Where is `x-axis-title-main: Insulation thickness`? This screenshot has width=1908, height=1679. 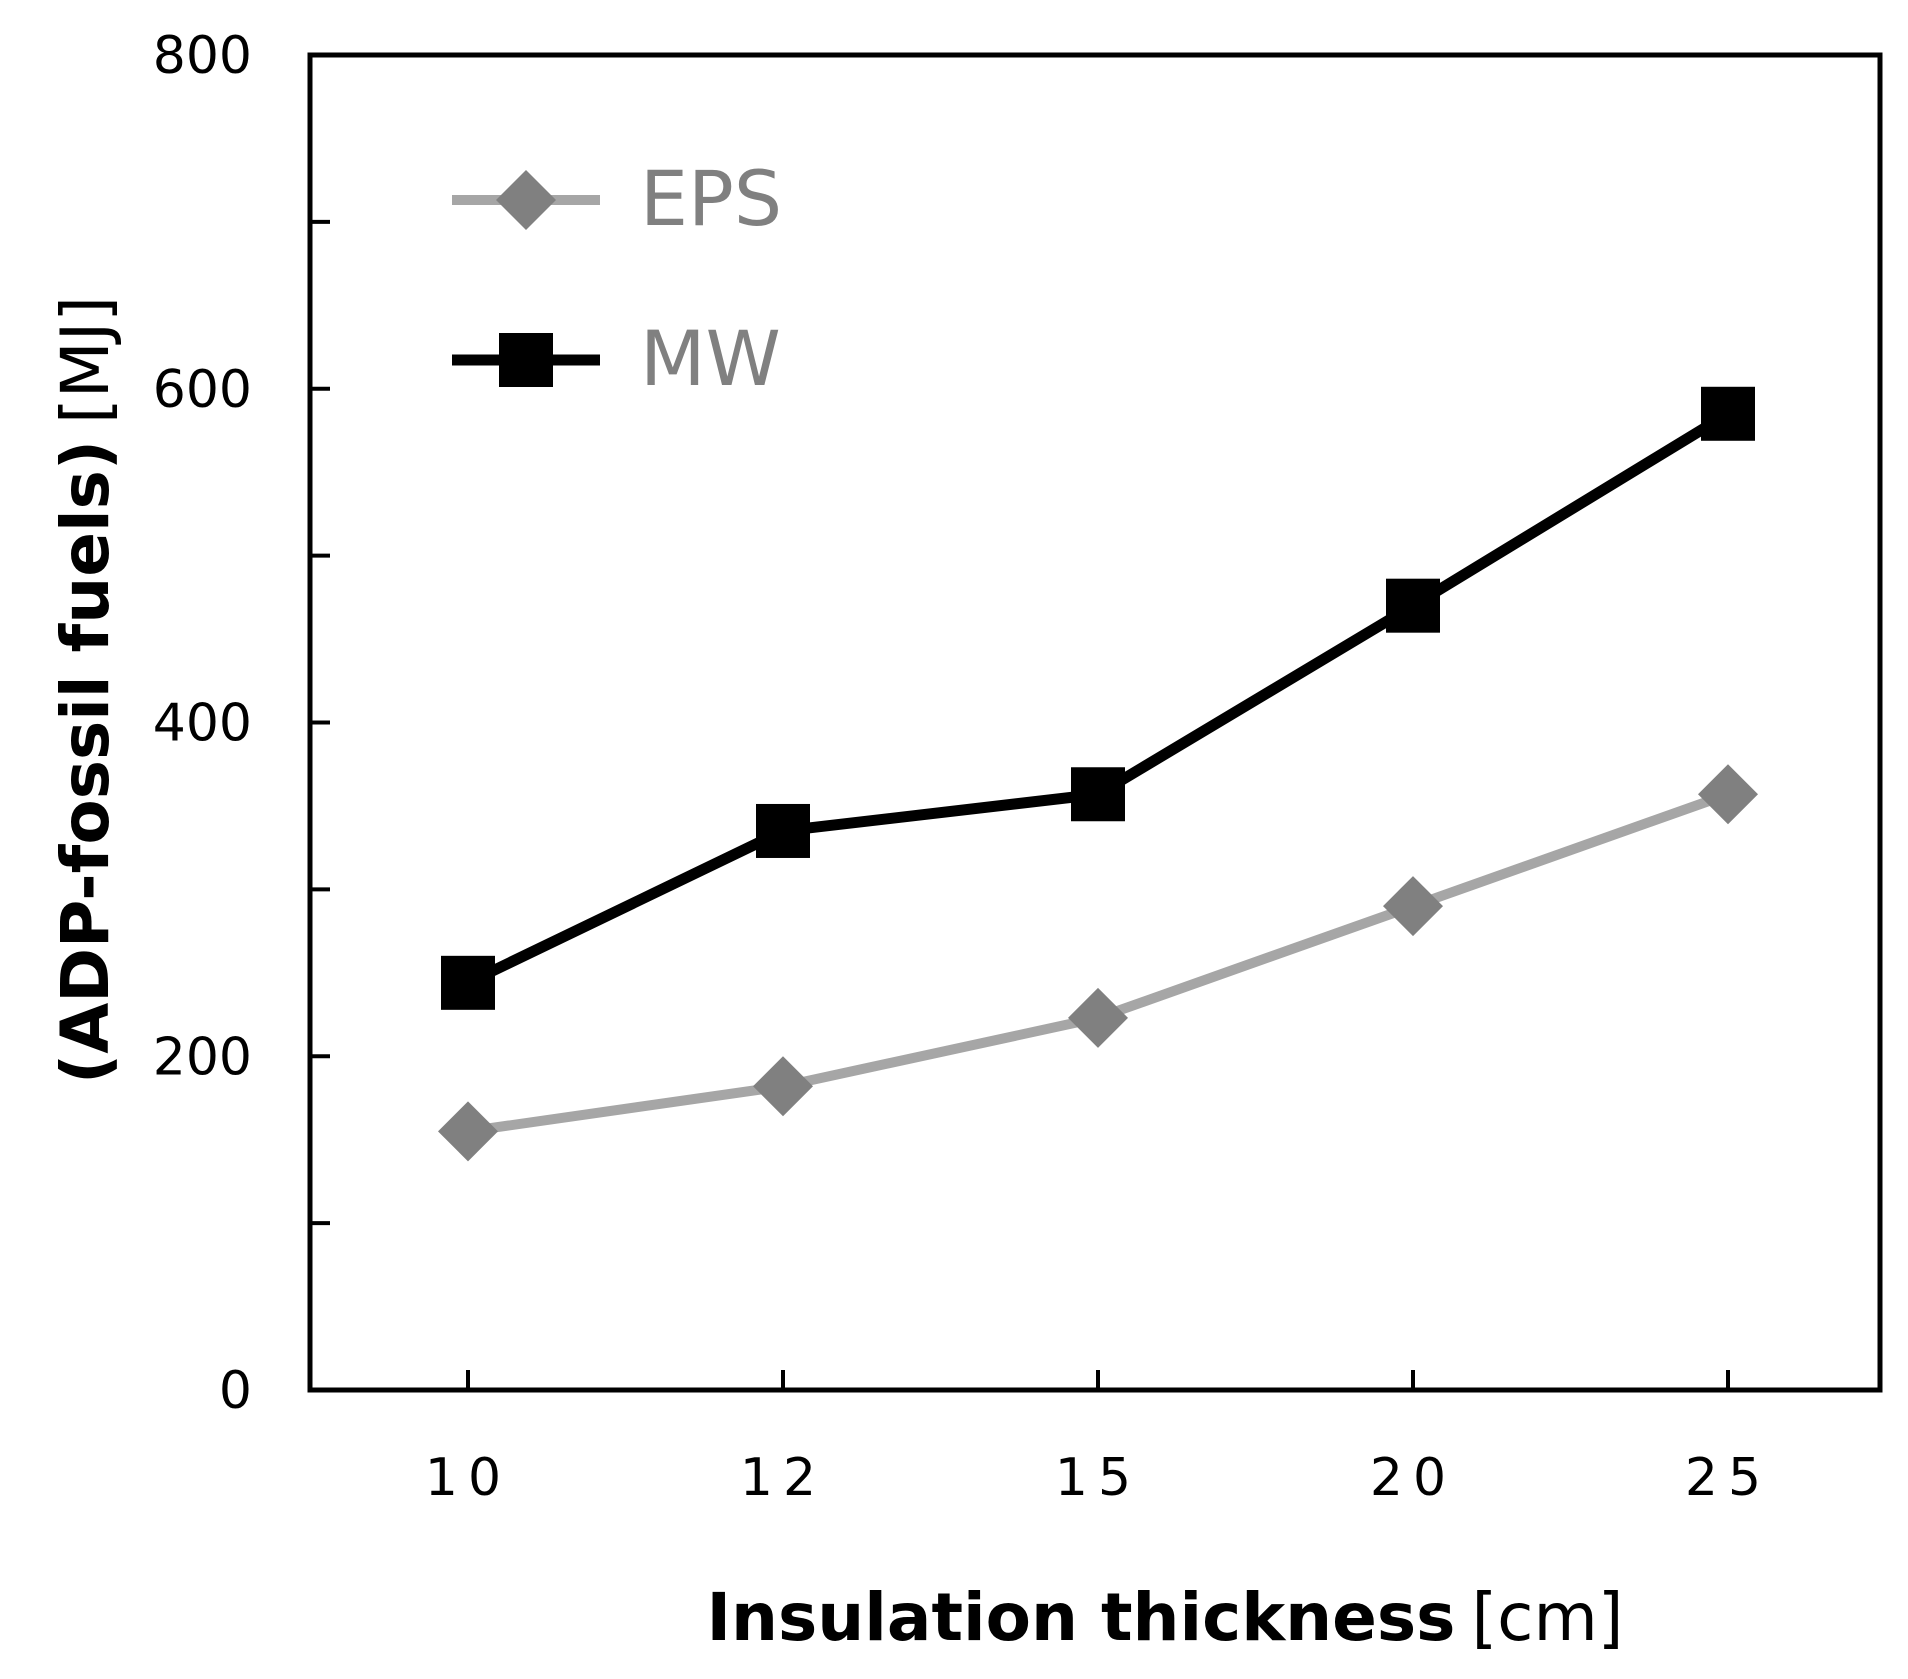
x-axis-title-main: Insulation thickness is located at coordinates (1080, 1617).